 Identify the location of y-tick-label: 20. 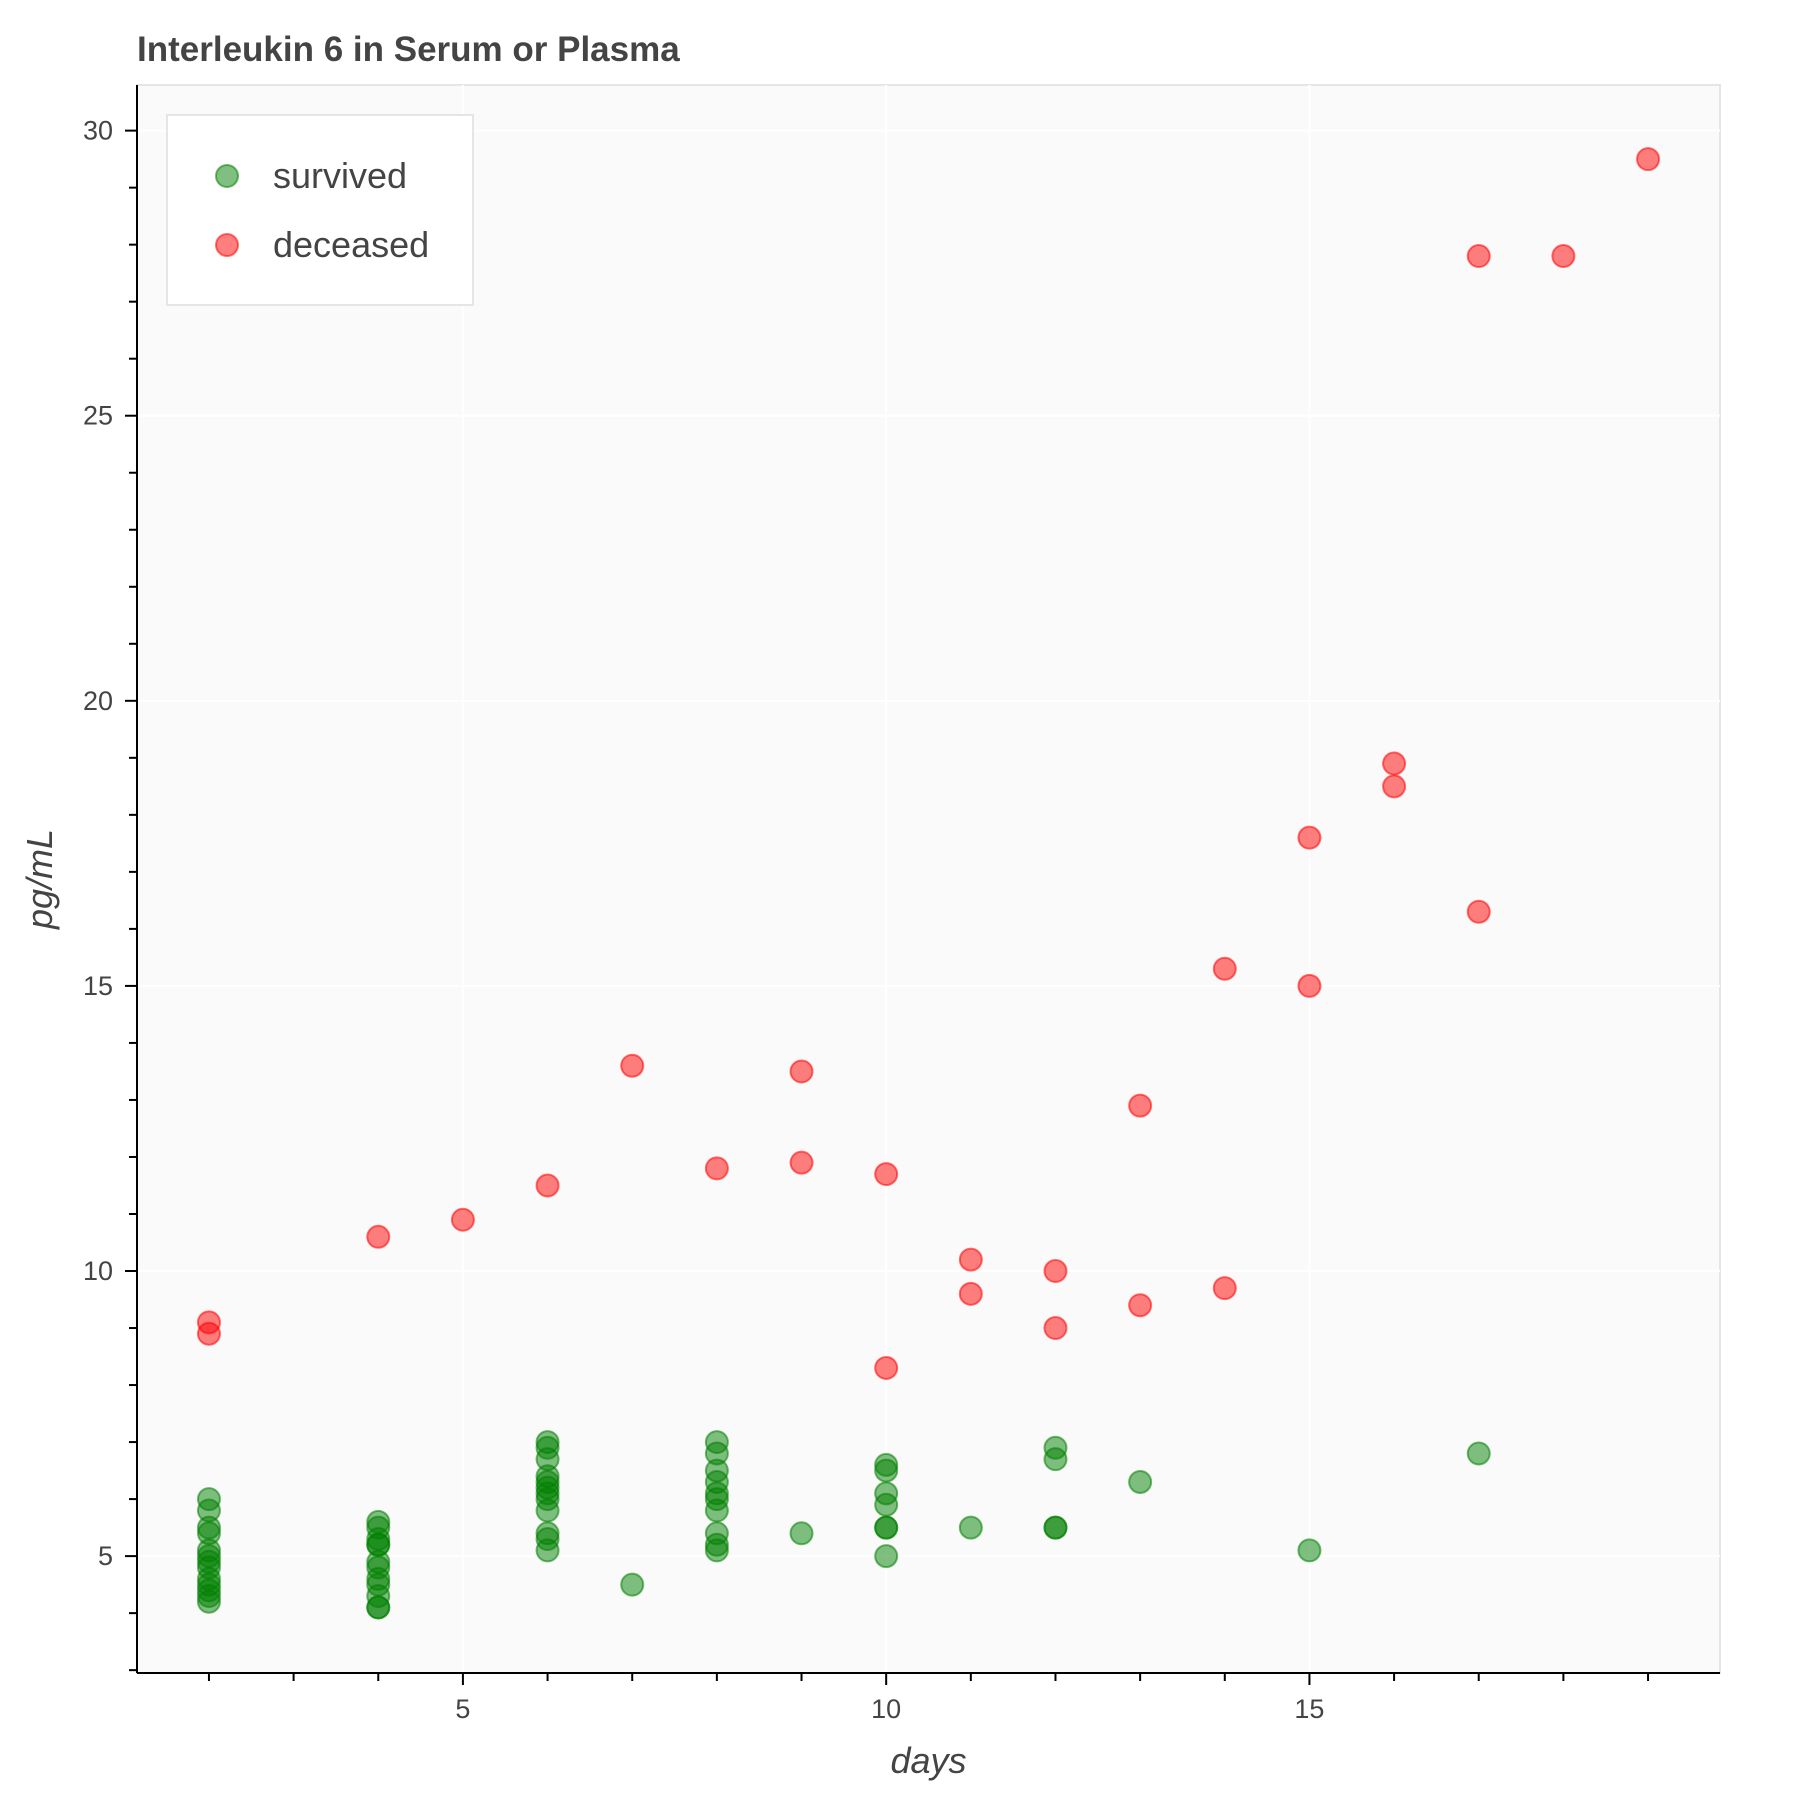
(98, 701).